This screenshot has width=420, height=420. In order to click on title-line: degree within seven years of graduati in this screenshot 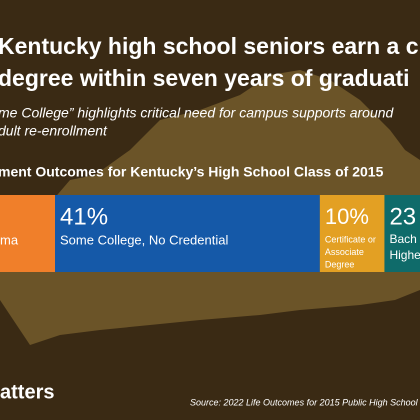, I will do `click(205, 78)`.